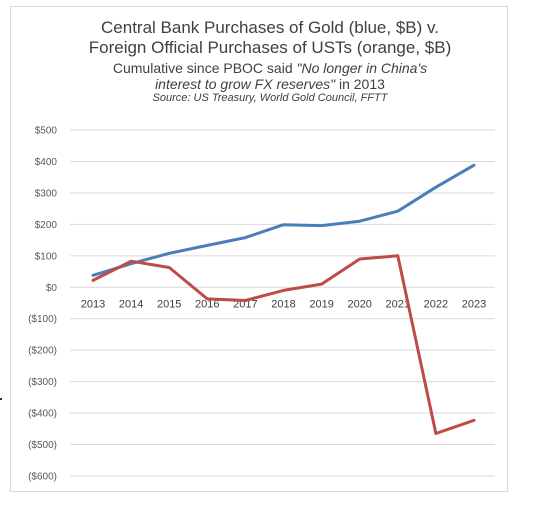 The width and height of the screenshot is (540, 510). I want to click on chart-subtitle-line-2: interest to grow FX reserves" in 2013, so click(270, 84).